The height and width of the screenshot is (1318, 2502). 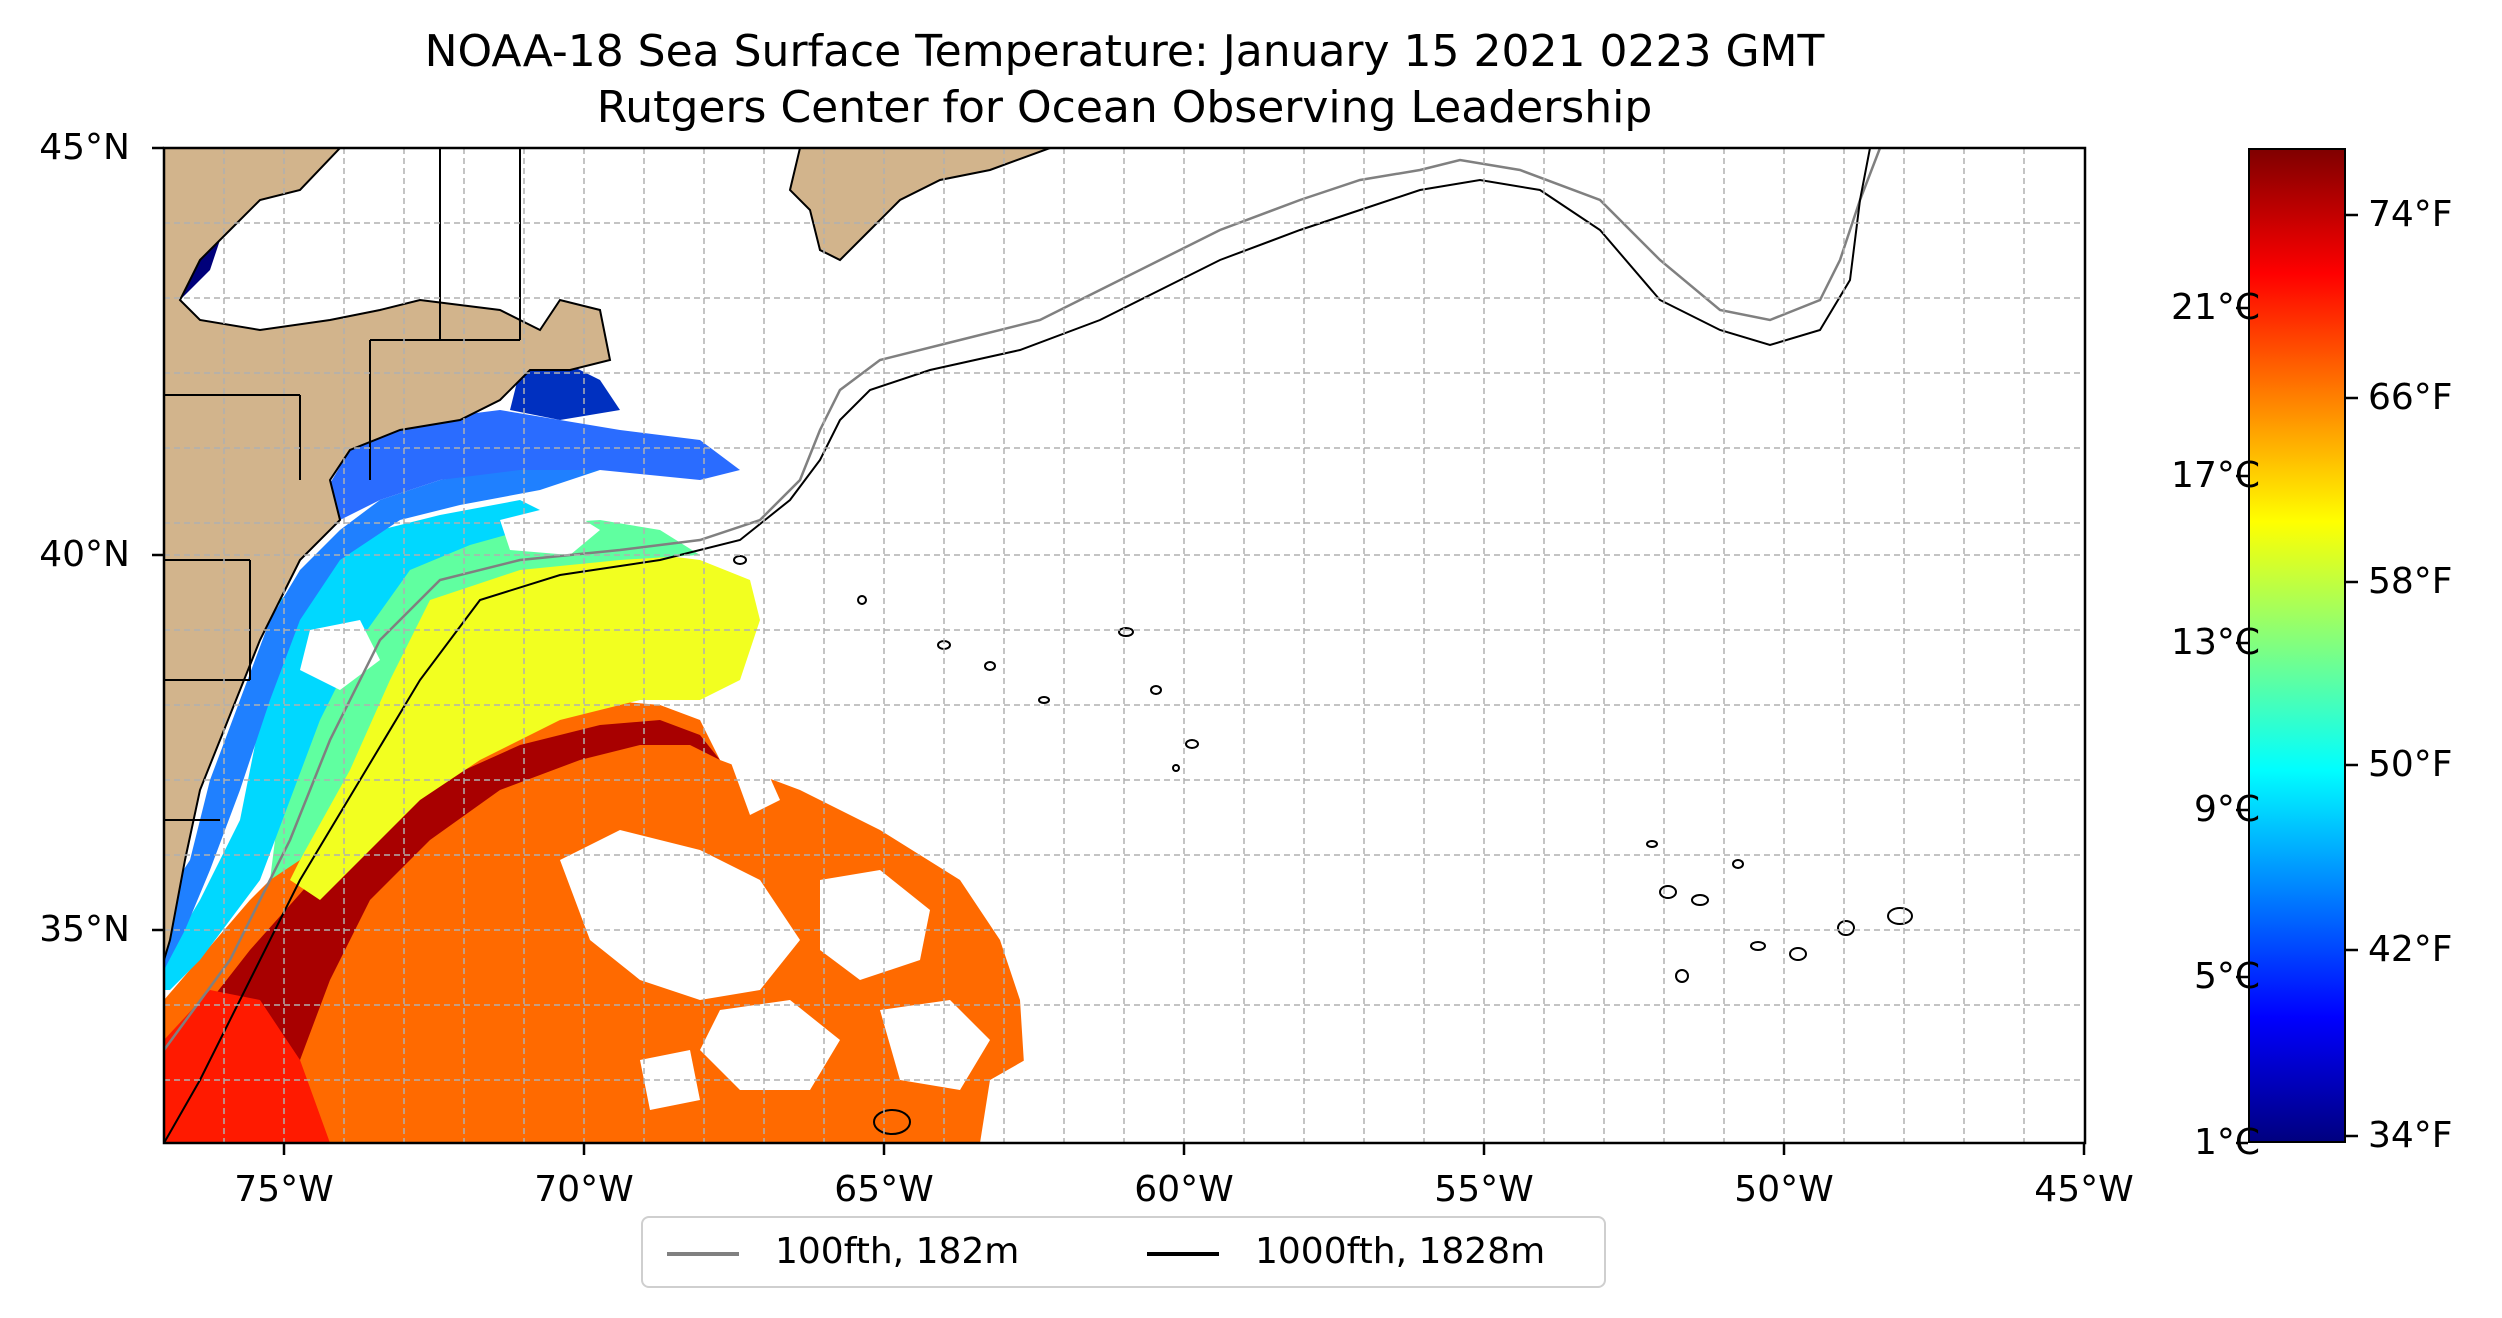 I want to click on fahrenheit-tick-label: 74°F, so click(x=2410, y=214).